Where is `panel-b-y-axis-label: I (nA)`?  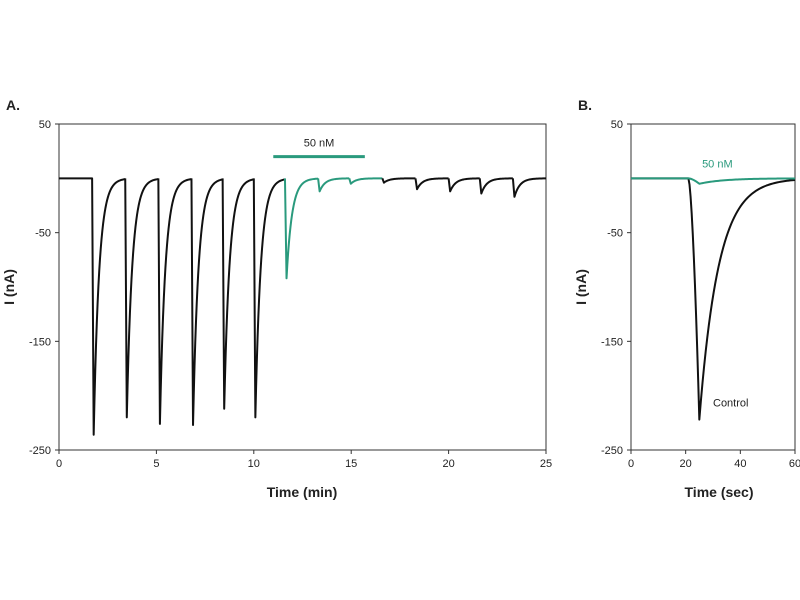 panel-b-y-axis-label: I (nA) is located at coordinates (581, 287).